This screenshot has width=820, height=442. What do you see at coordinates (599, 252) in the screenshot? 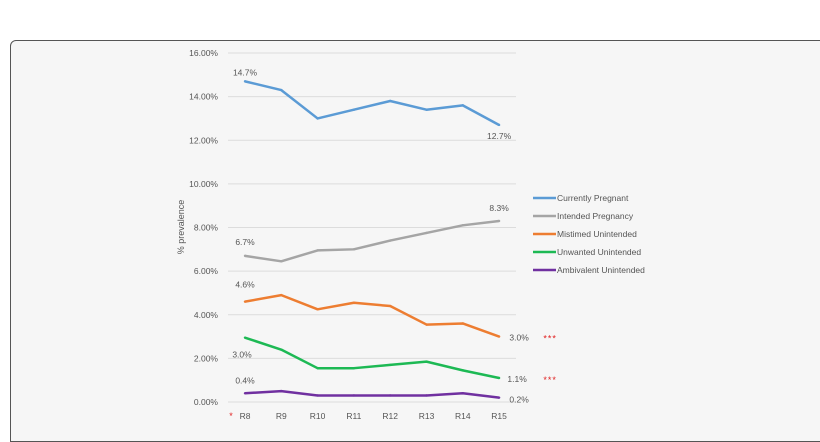
I see `legend-label: Unwanted Unintended` at bounding box center [599, 252].